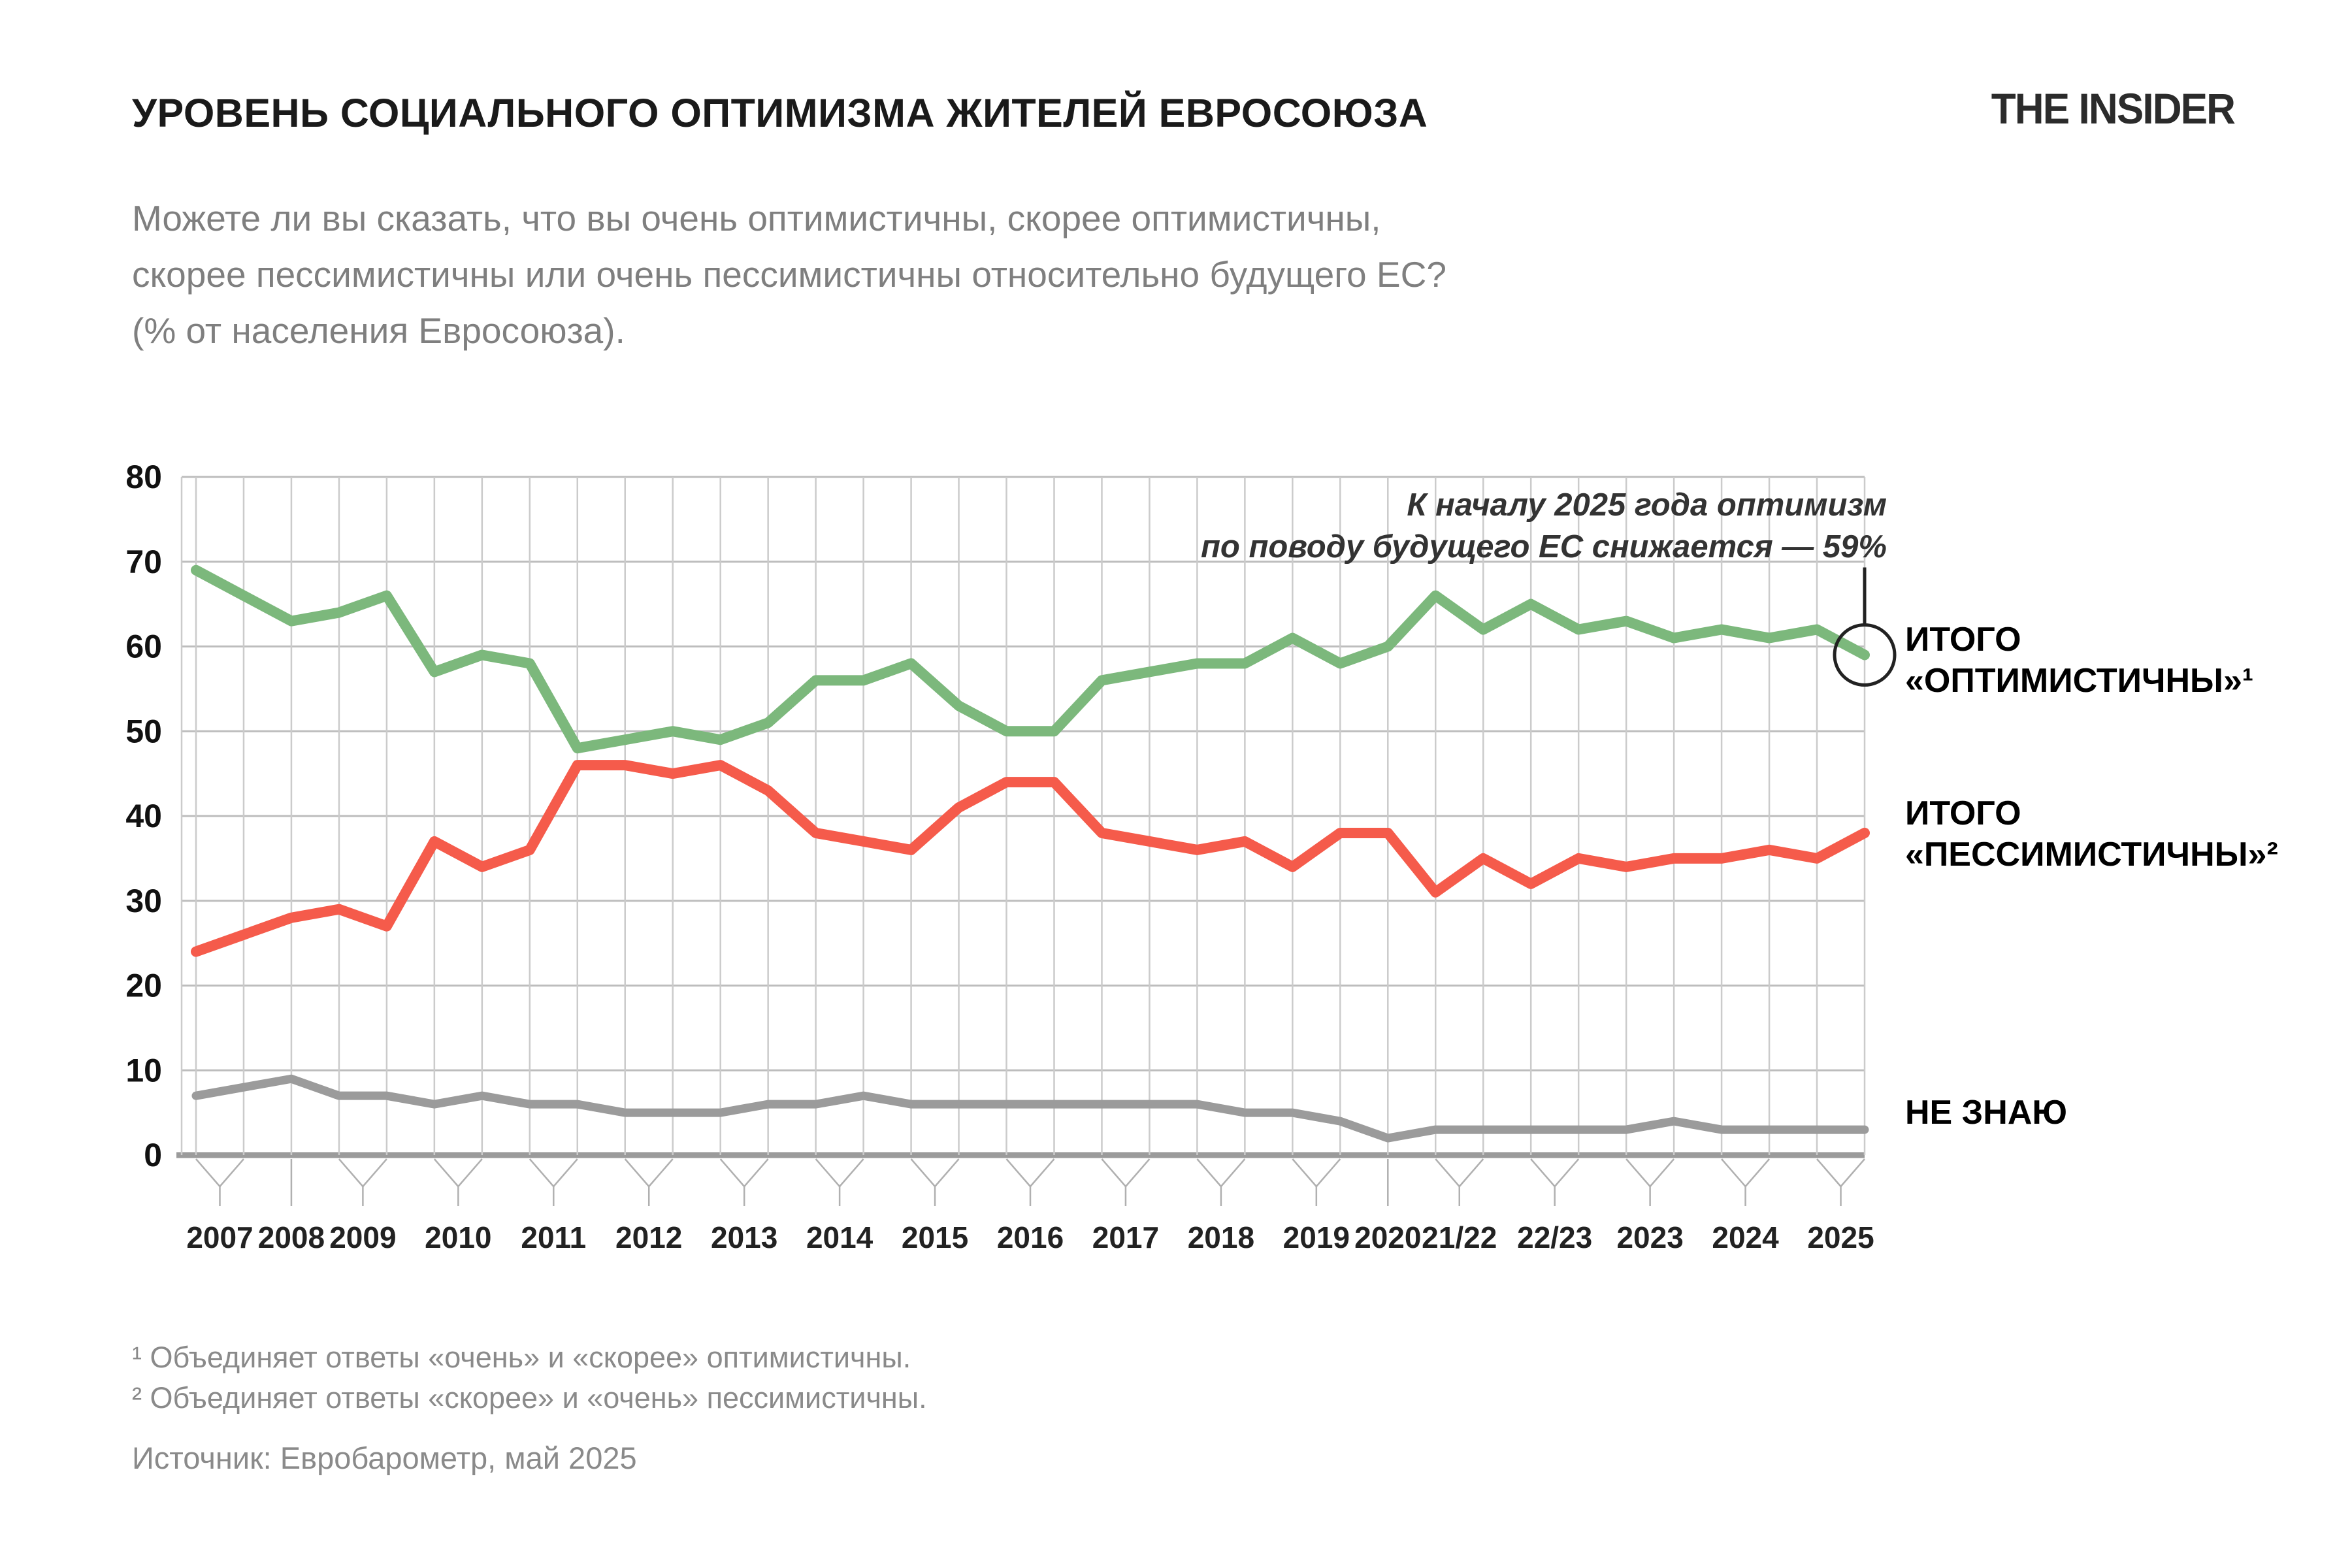 The height and width of the screenshot is (1568, 2352). What do you see at coordinates (840, 1237) in the screenshot?
I see `x-tick-label: 2014` at bounding box center [840, 1237].